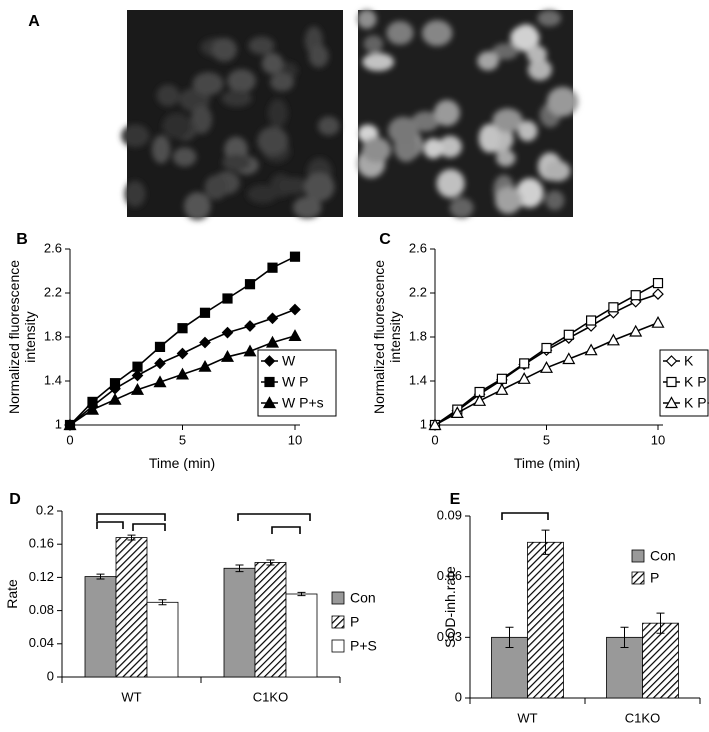 This screenshot has height=732, width=709. I want to click on y-tick-label: 2.2, so click(53, 291).